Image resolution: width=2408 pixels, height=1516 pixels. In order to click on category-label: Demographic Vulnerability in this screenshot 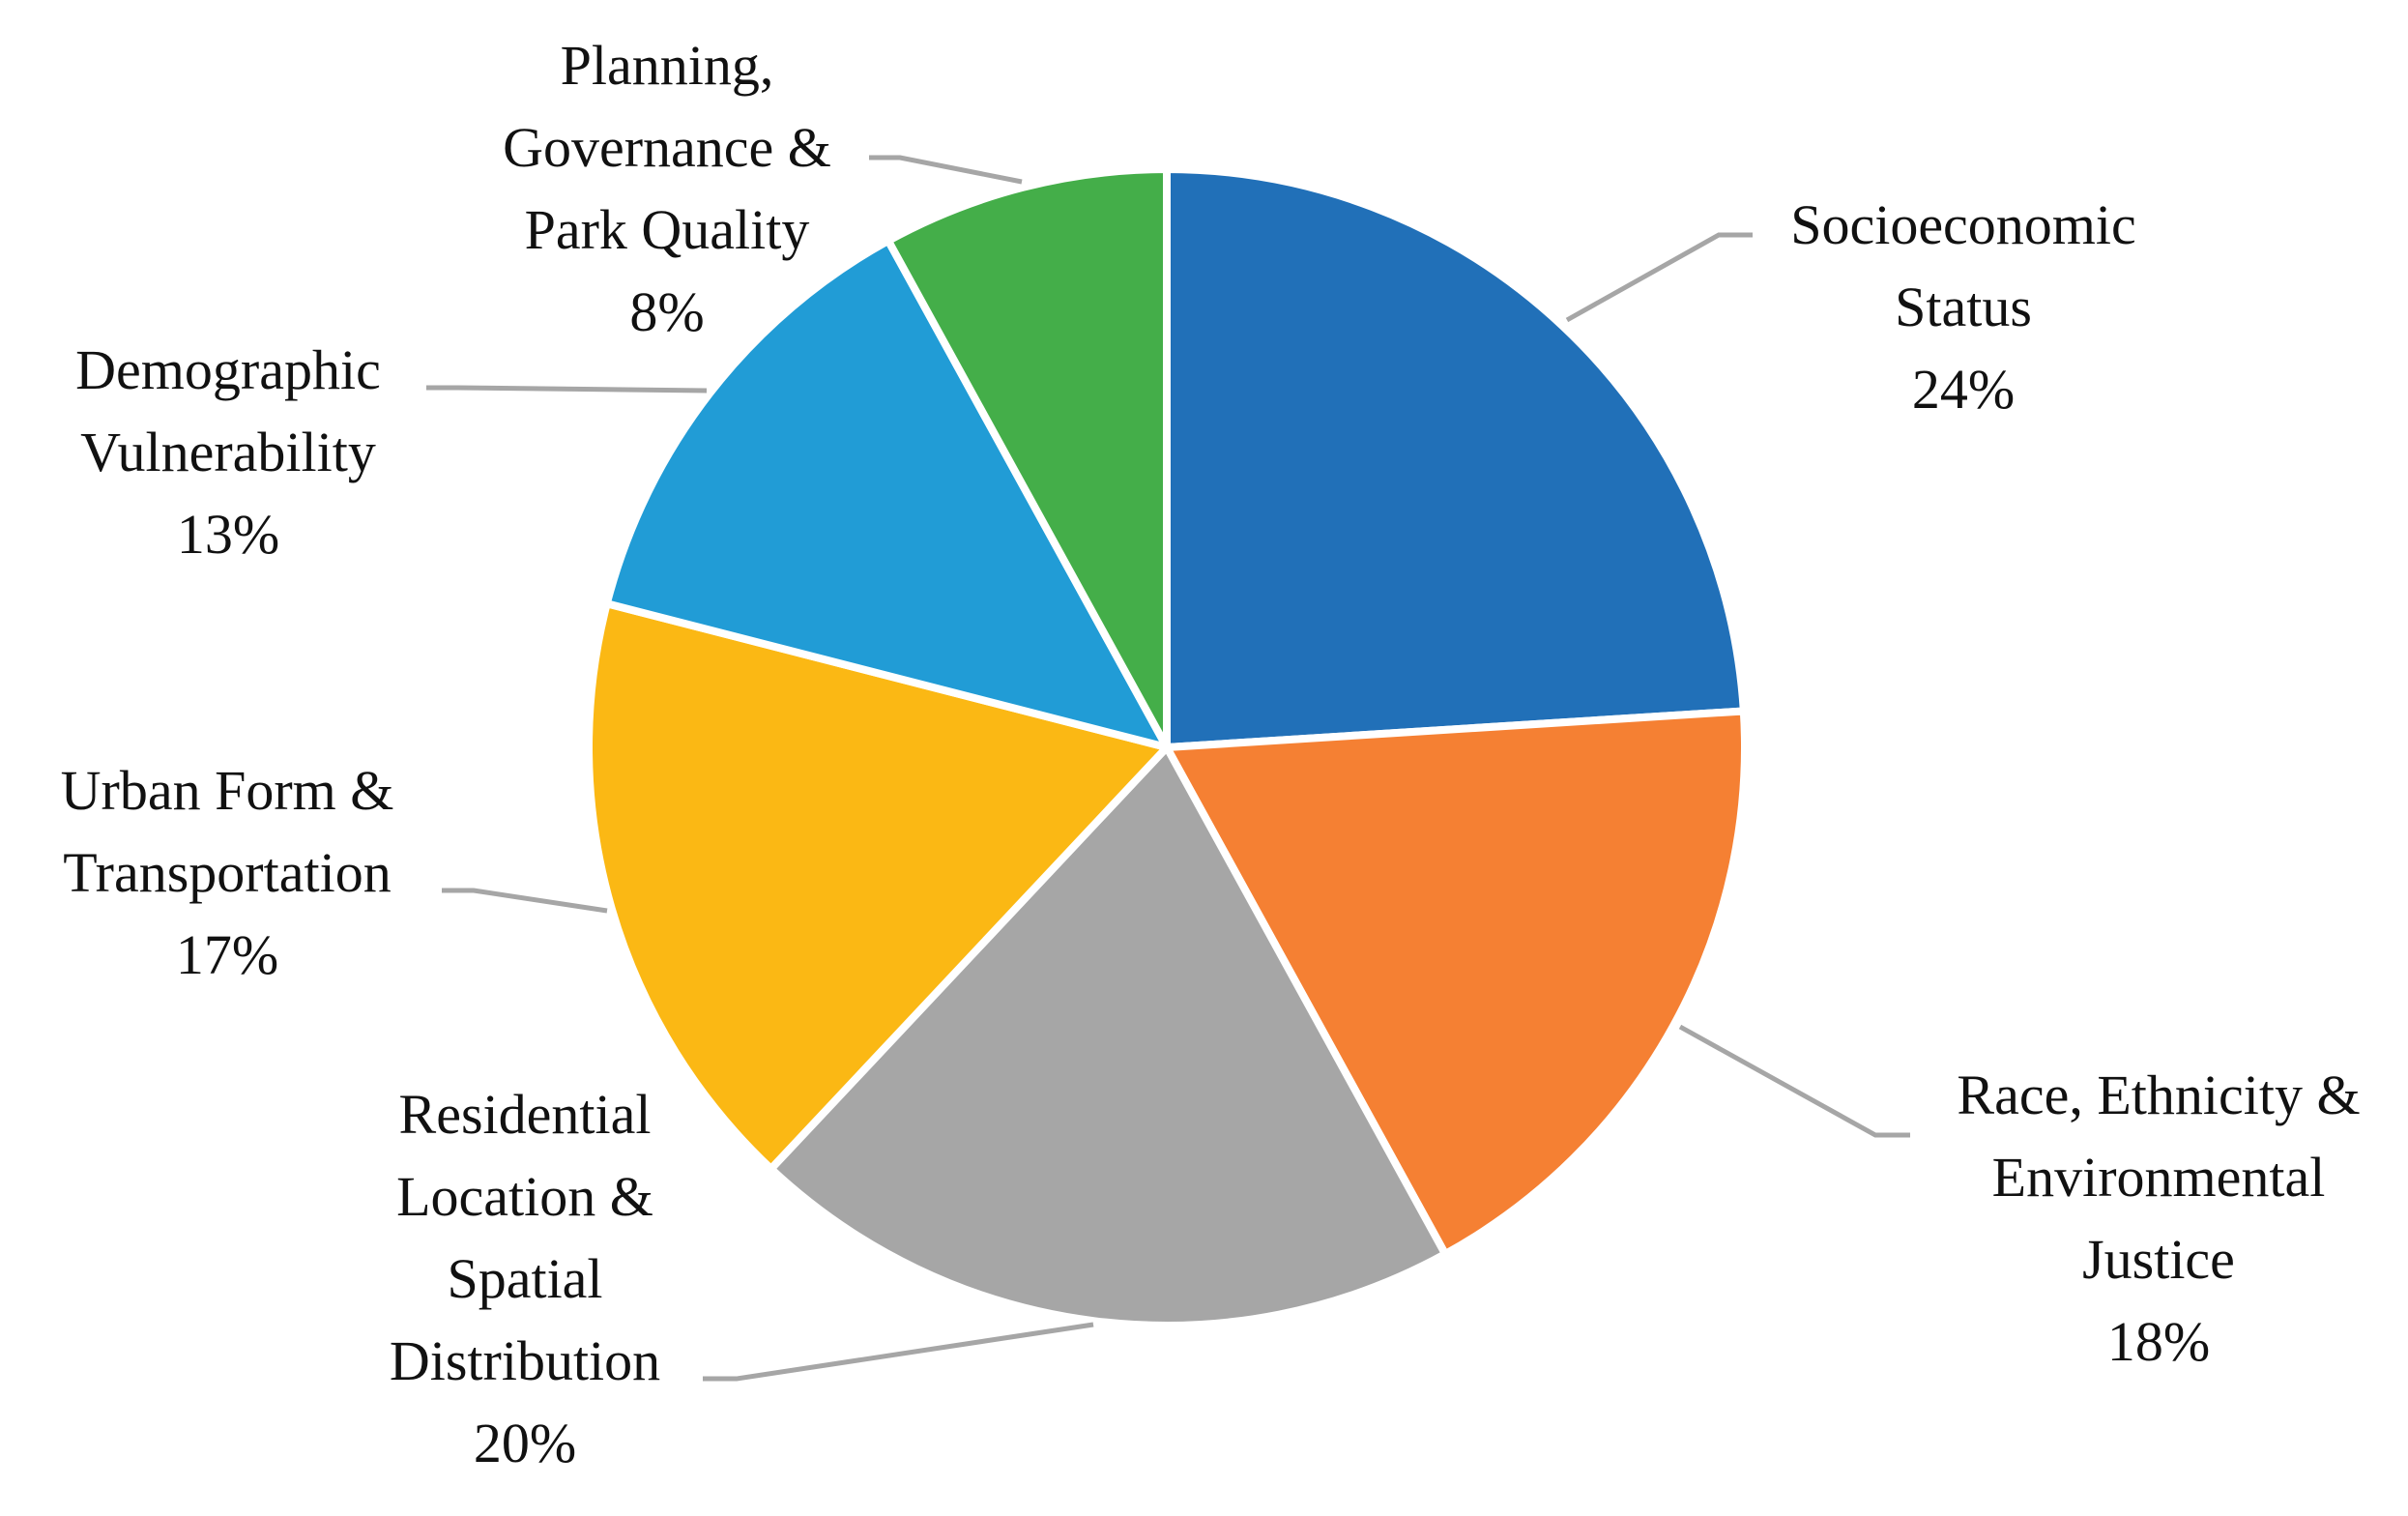, I will do `click(228, 410)`.